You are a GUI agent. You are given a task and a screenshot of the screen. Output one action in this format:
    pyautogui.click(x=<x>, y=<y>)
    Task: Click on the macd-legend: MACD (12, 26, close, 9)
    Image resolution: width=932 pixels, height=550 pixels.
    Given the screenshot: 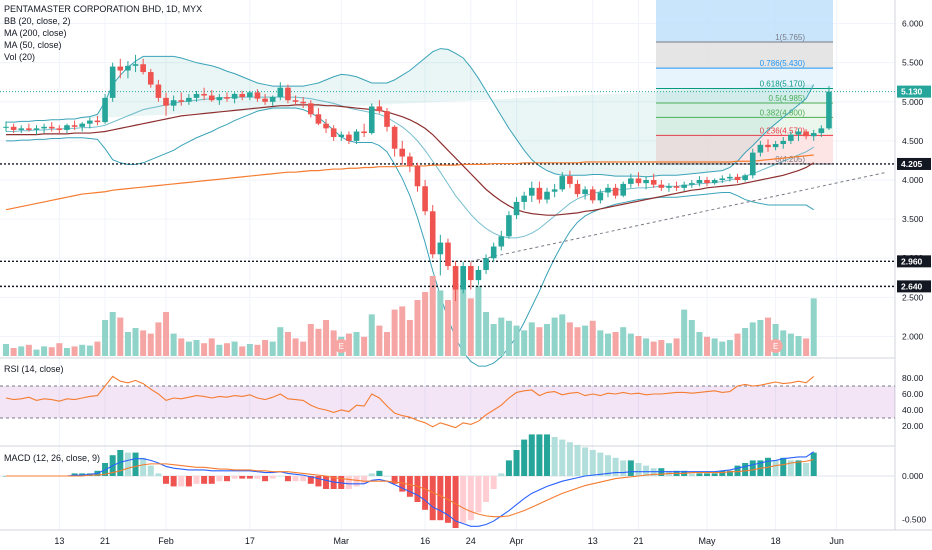 What is the action you would take?
    pyautogui.click(x=52, y=458)
    